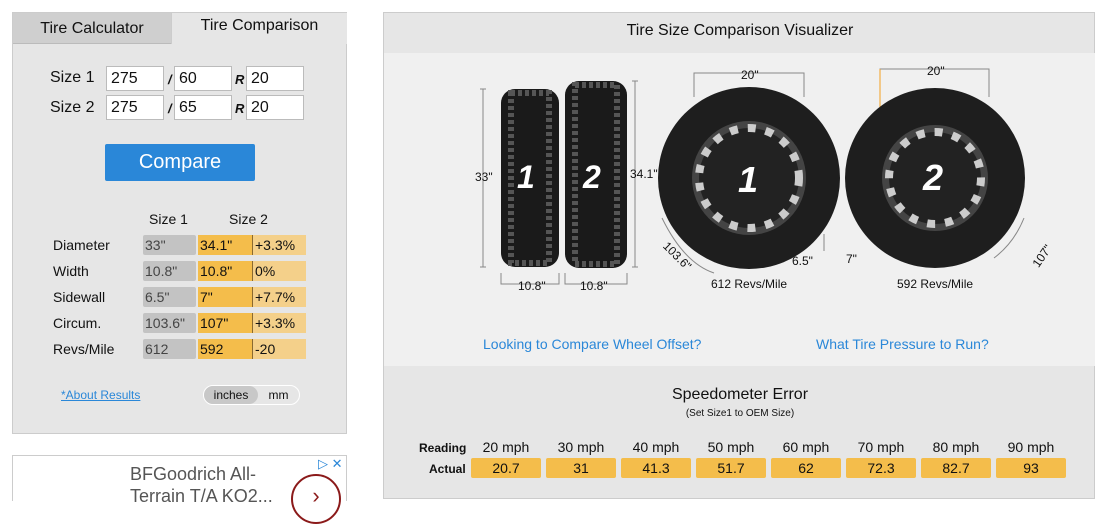 The width and height of the screenshot is (1095, 524). Describe the element at coordinates (1031, 468) in the screenshot. I see `actual-value: 93` at that location.